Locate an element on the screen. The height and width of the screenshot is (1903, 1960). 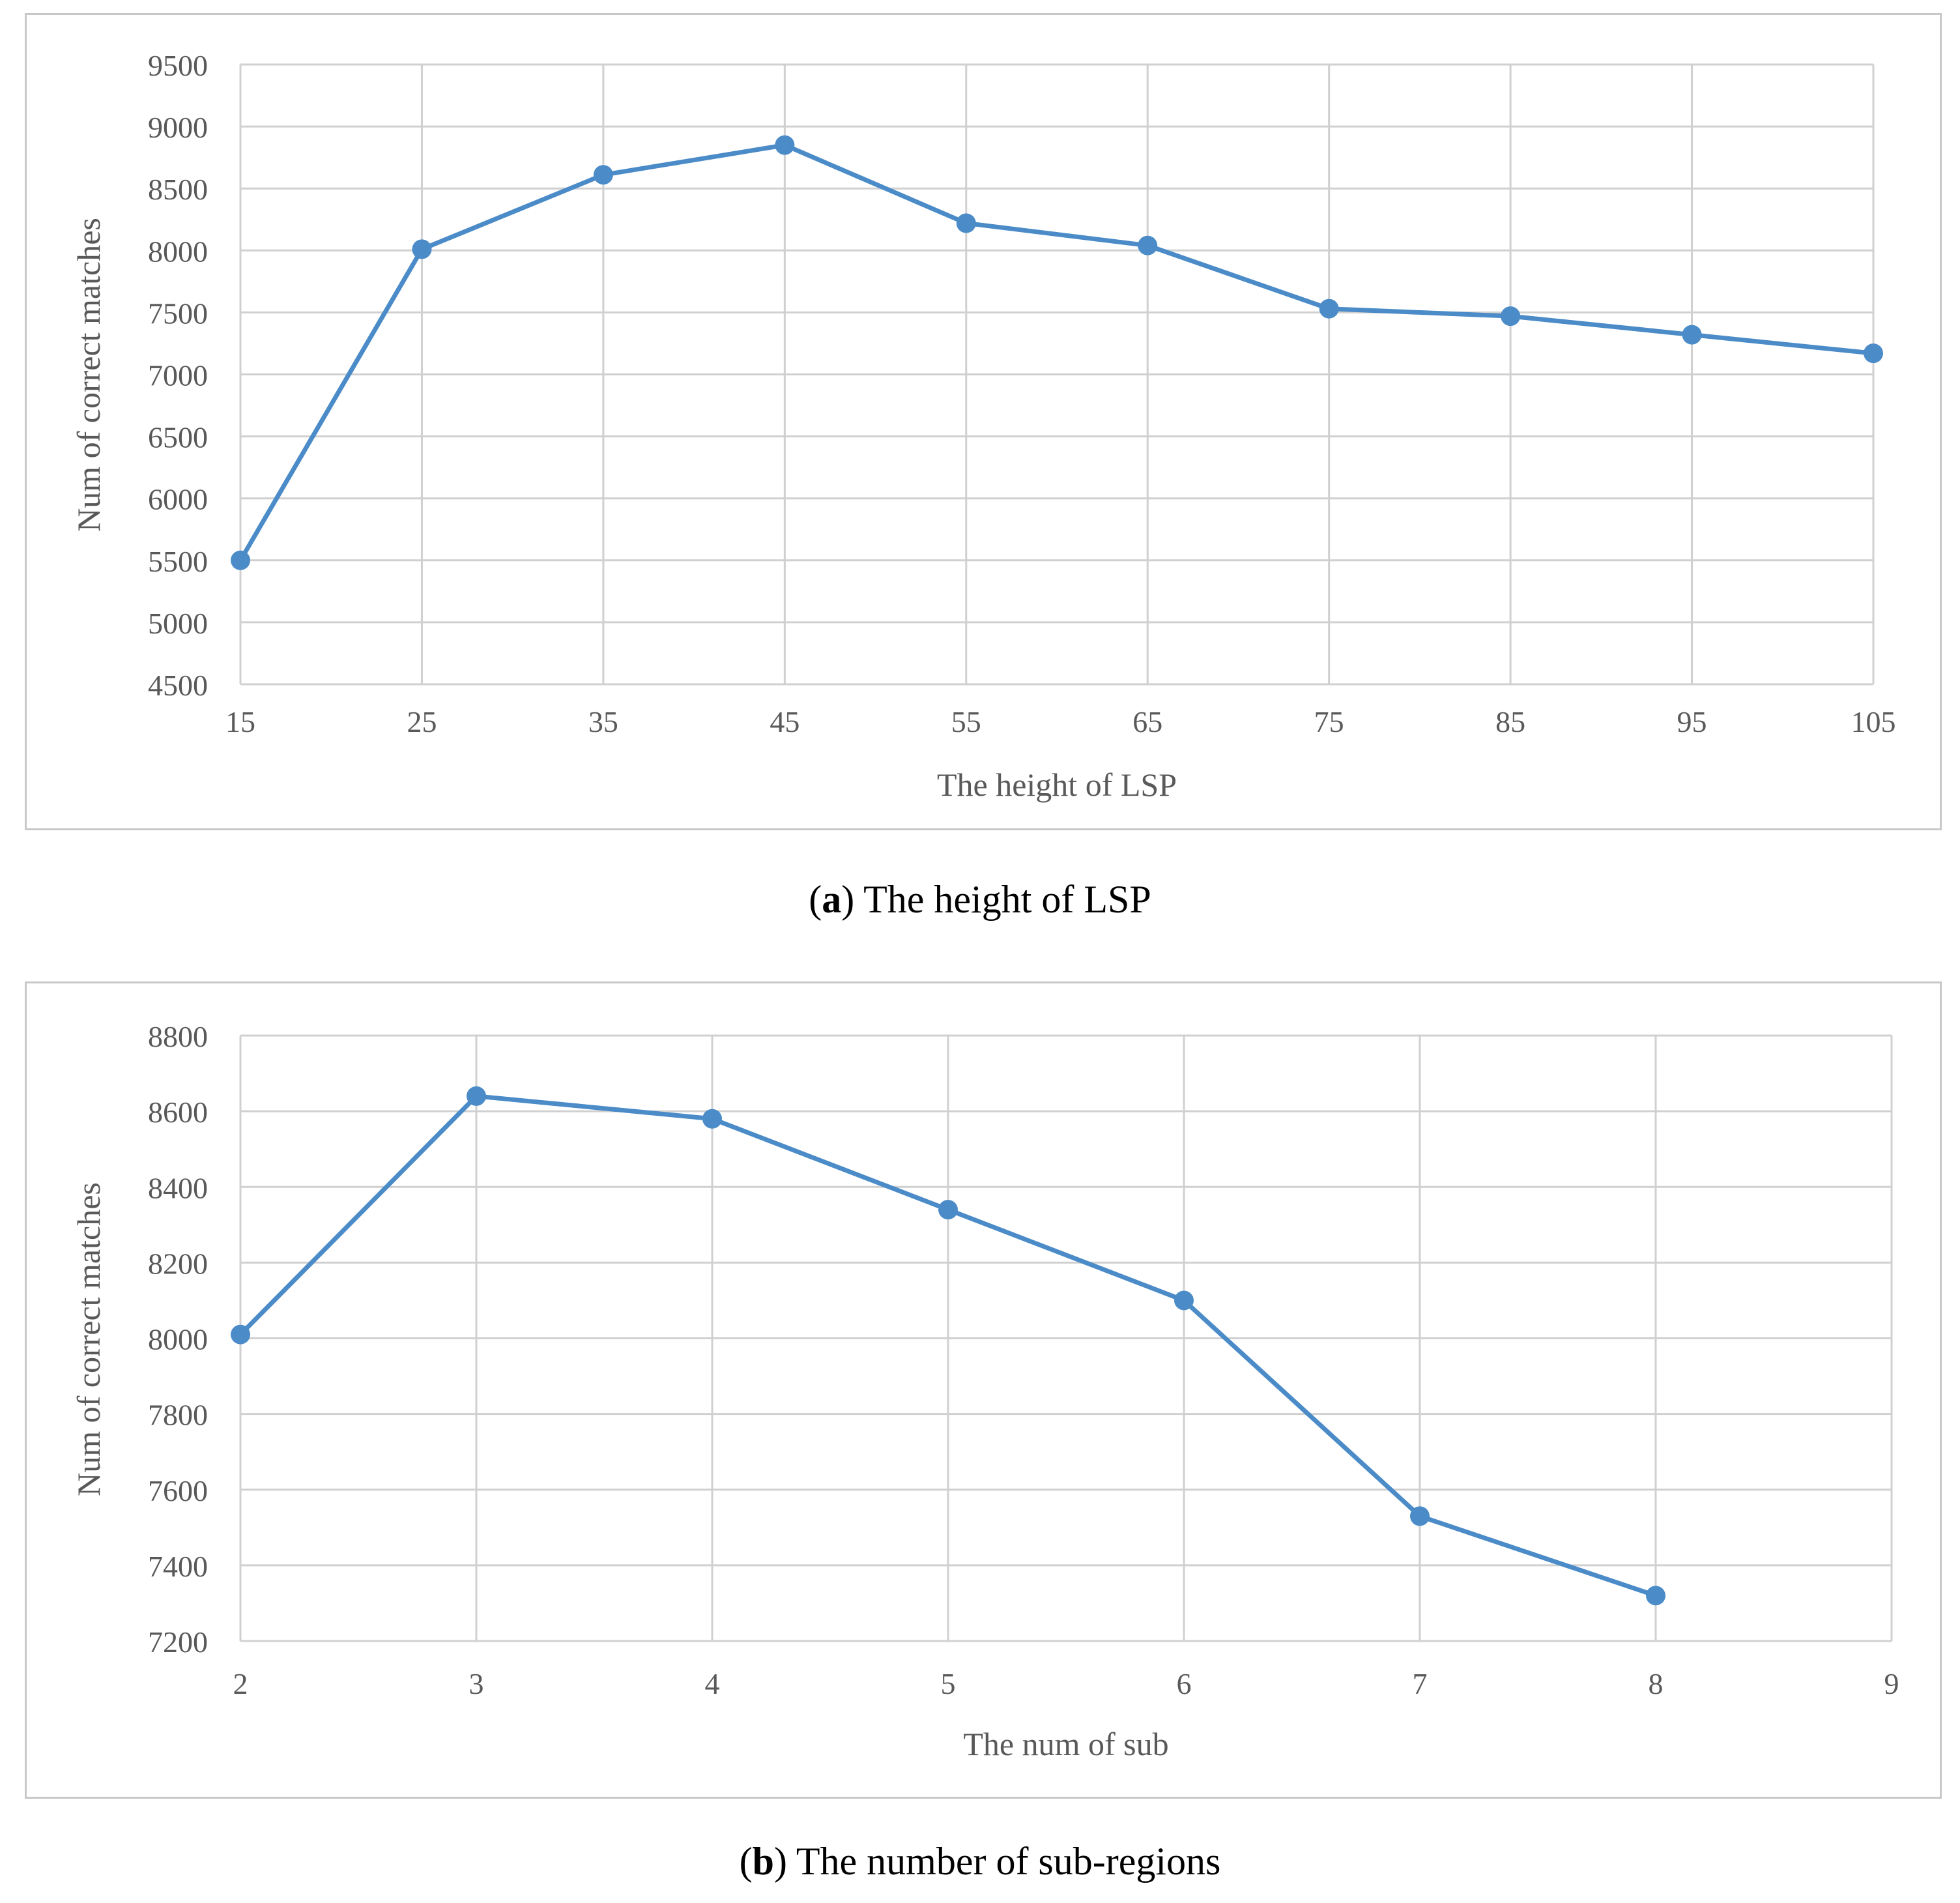
x-axis-title: The num of sub is located at coordinates (1065, 1744).